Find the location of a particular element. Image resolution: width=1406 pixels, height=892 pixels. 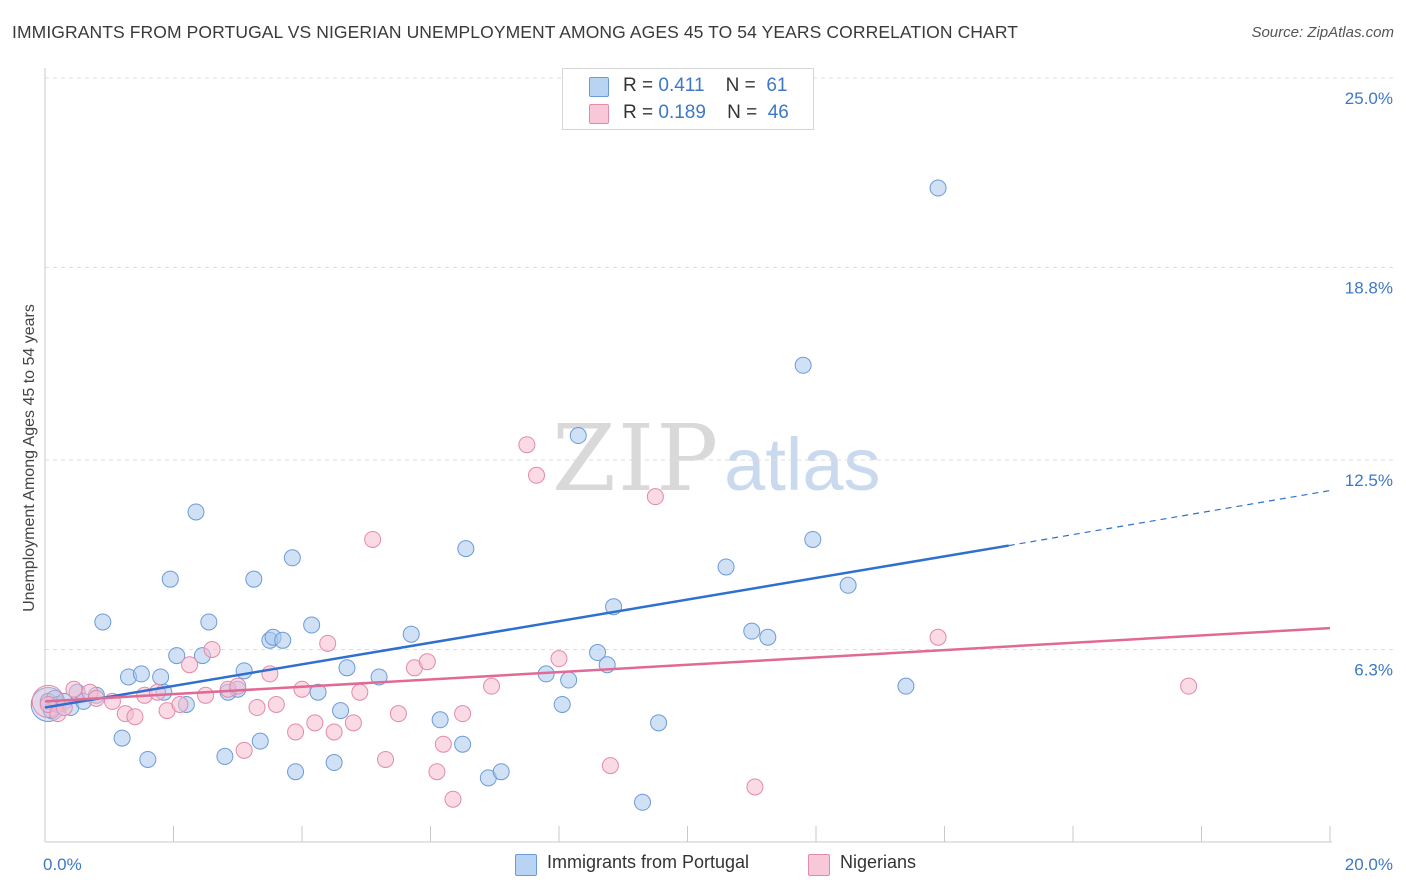

trend-line-nigerians is located at coordinates (687, 664).